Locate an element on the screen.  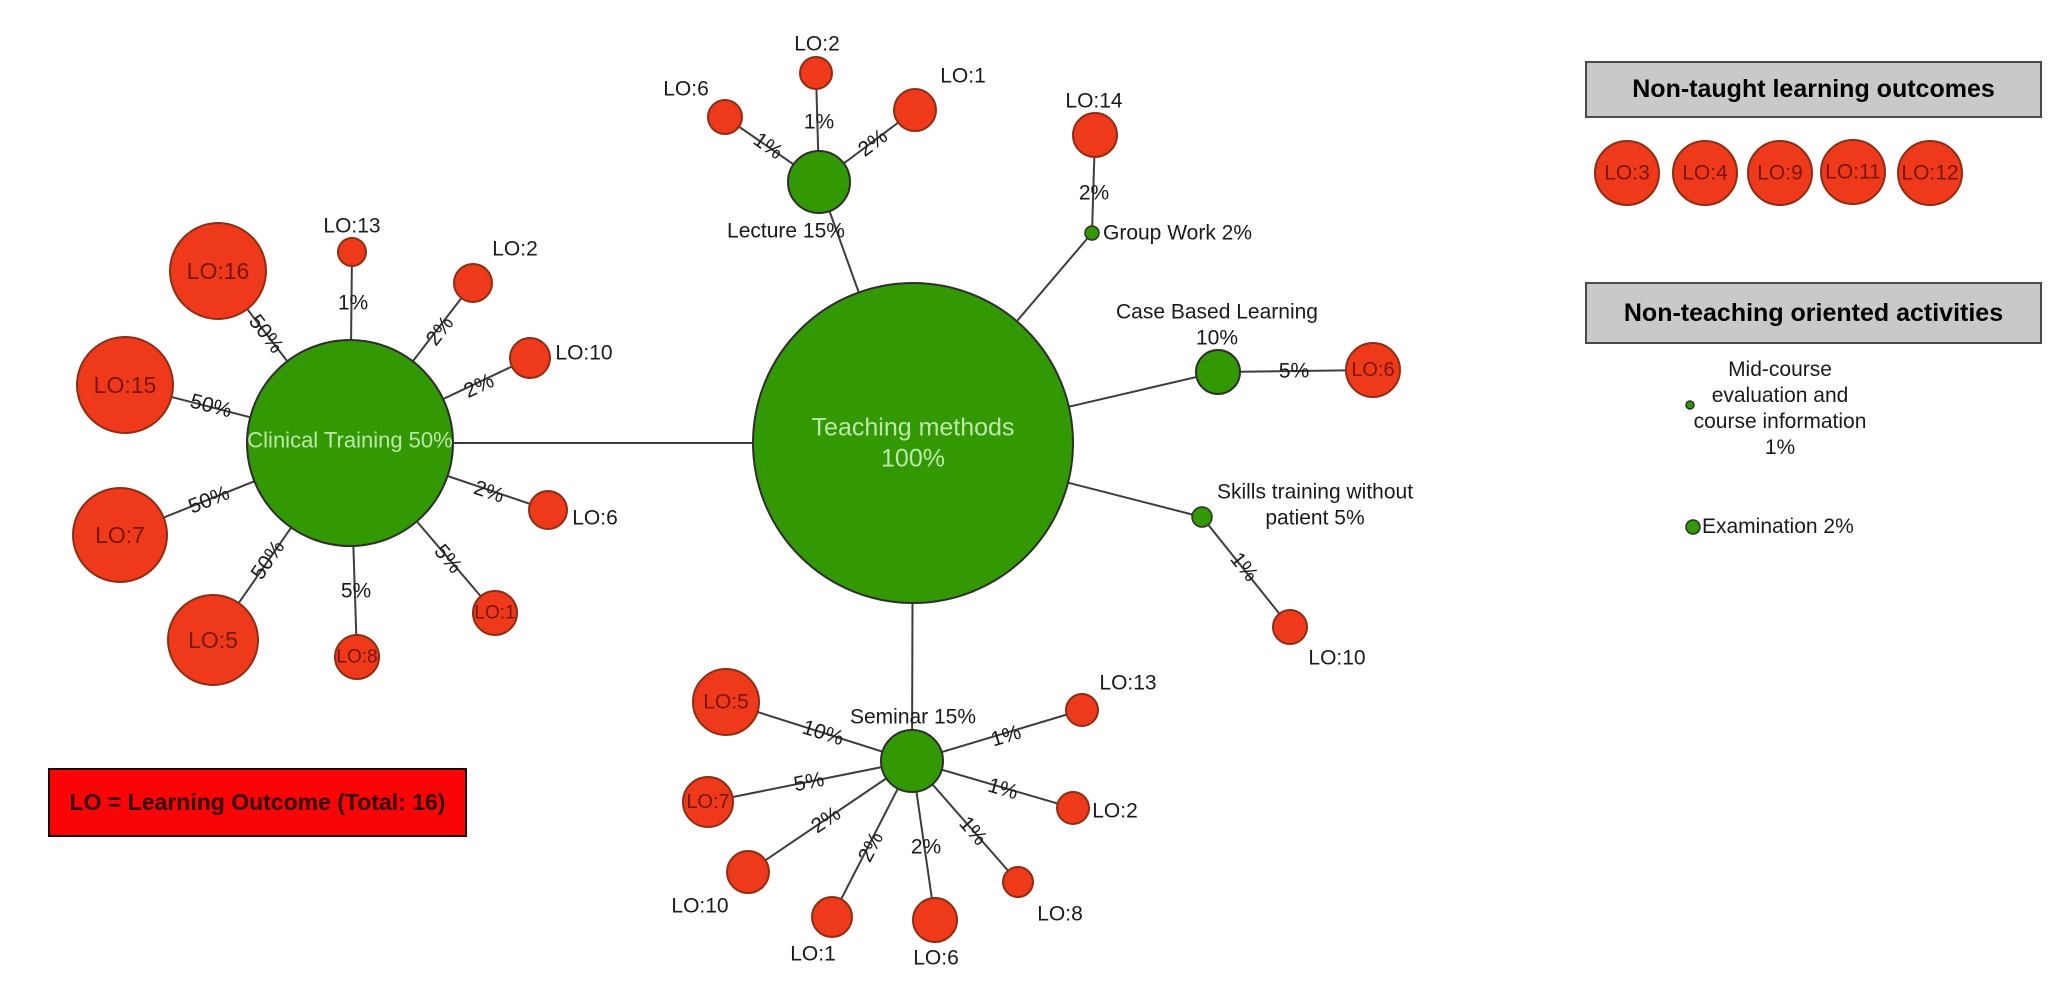
edge-skills-sk10 is located at coordinates (1246, 572).